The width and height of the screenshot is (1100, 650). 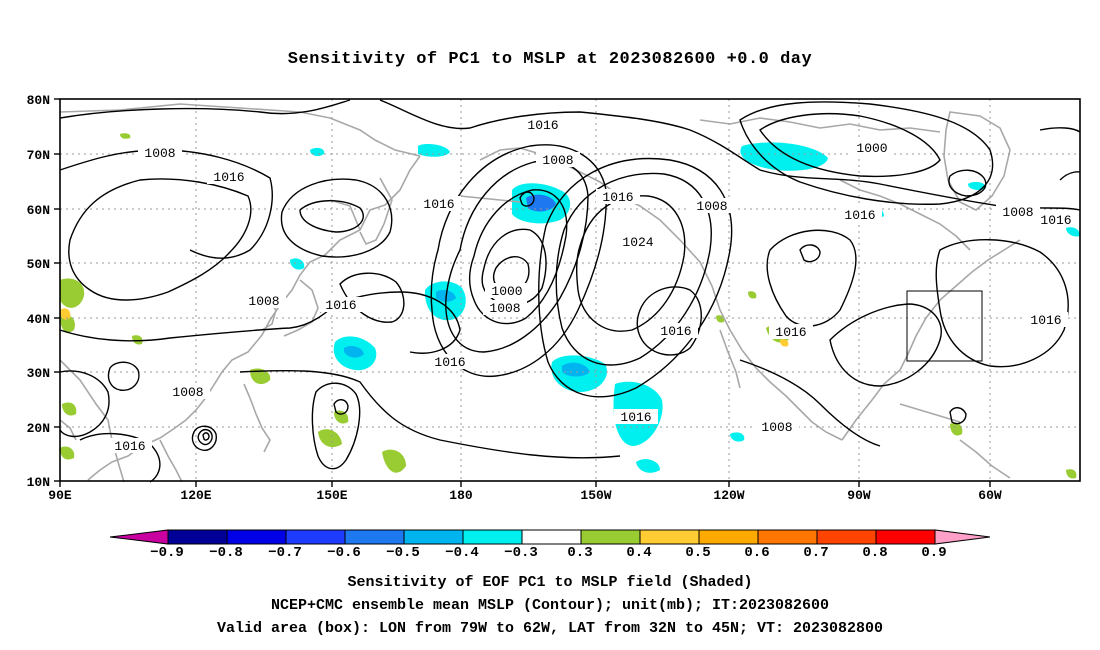 I want to click on neg-patch-hawaii-core, so click(x=576, y=369).